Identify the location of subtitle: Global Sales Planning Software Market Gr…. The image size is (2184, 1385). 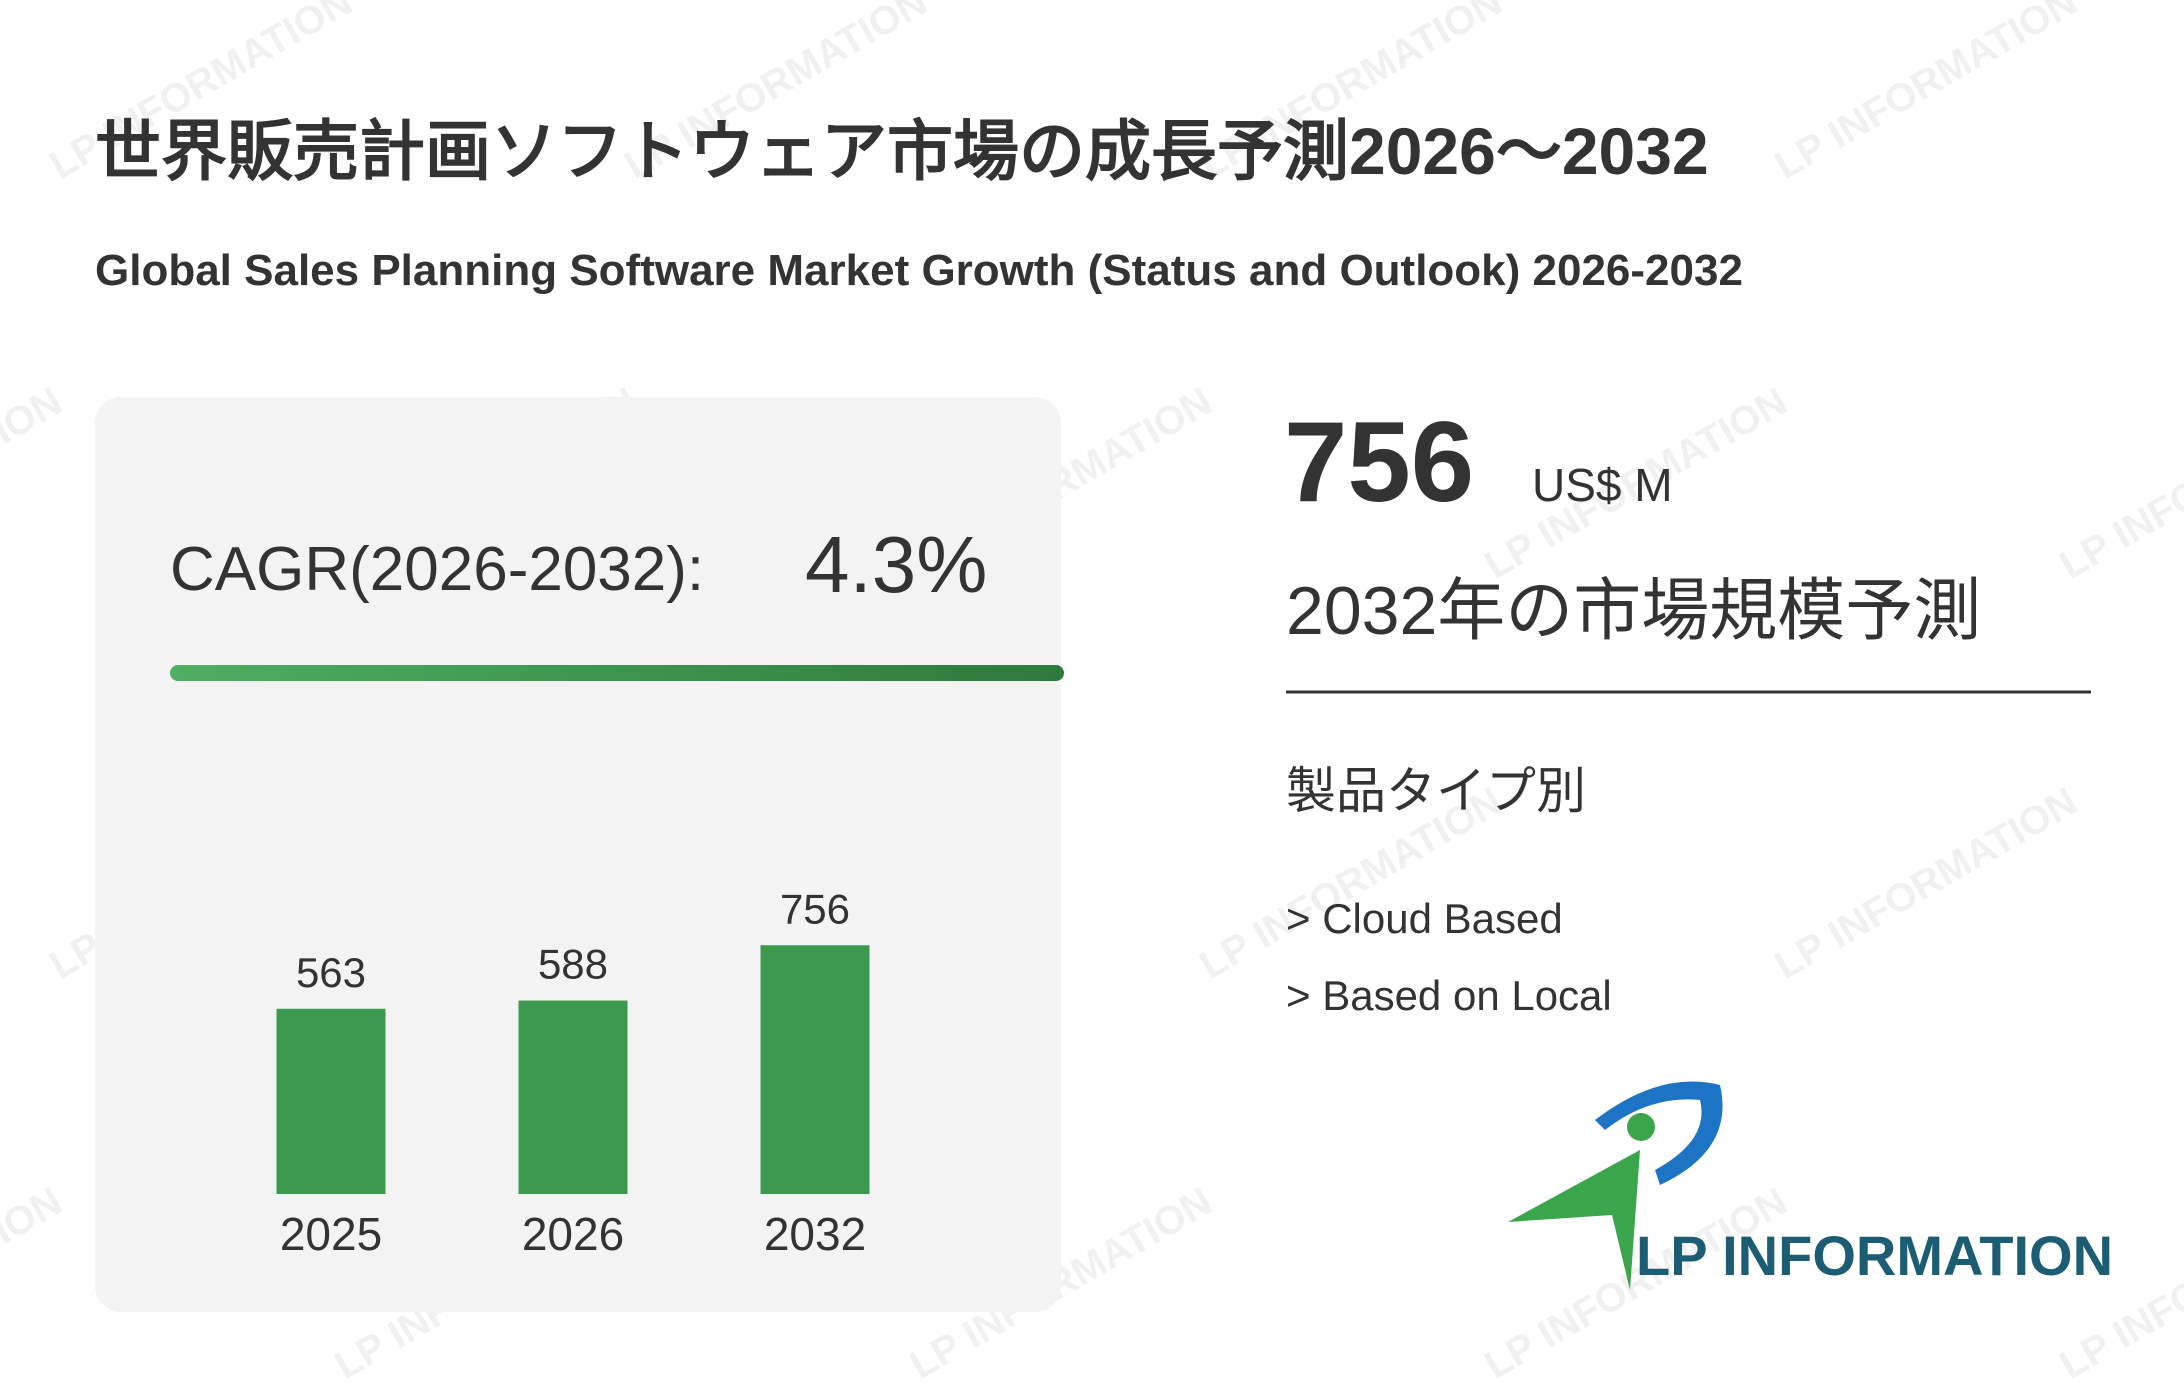
(919, 270).